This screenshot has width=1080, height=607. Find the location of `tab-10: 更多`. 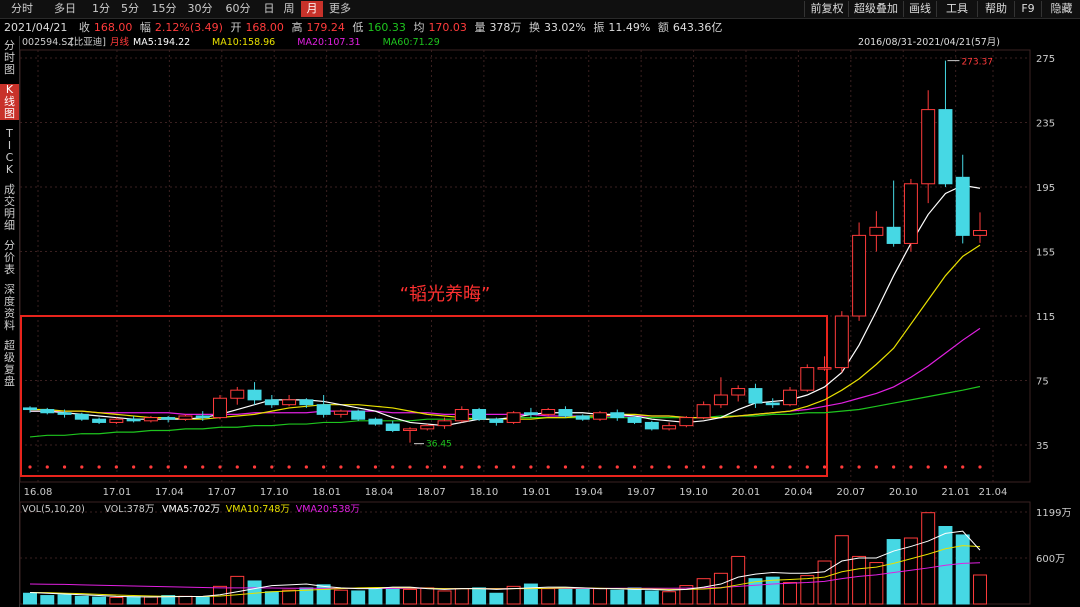

tab-10: 更多 is located at coordinates (340, 8).